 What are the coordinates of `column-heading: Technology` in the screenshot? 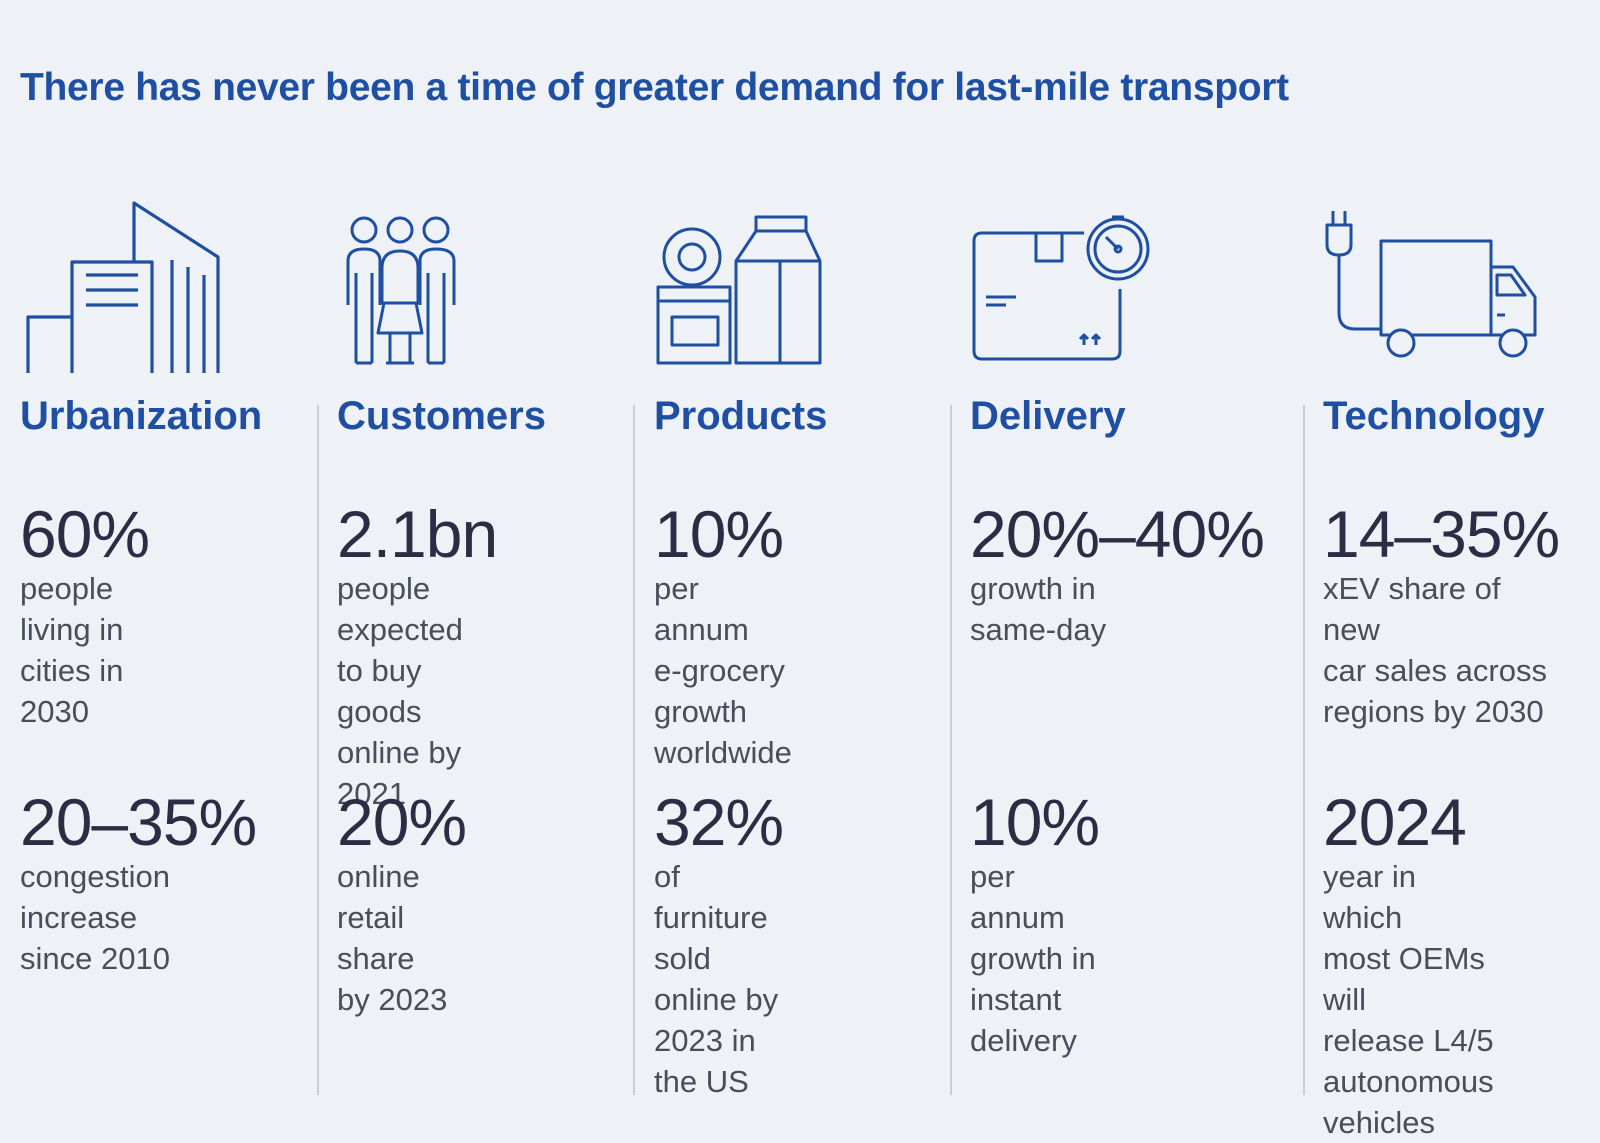 It's located at (1434, 416).